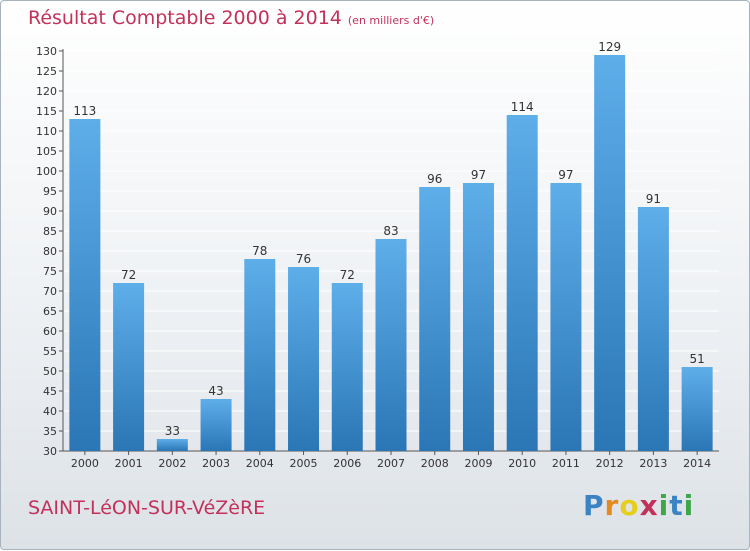 Image resolution: width=750 pixels, height=551 pixels. Describe the element at coordinates (478, 463) in the screenshot. I see `x-tick-label-2009: 2009` at that location.